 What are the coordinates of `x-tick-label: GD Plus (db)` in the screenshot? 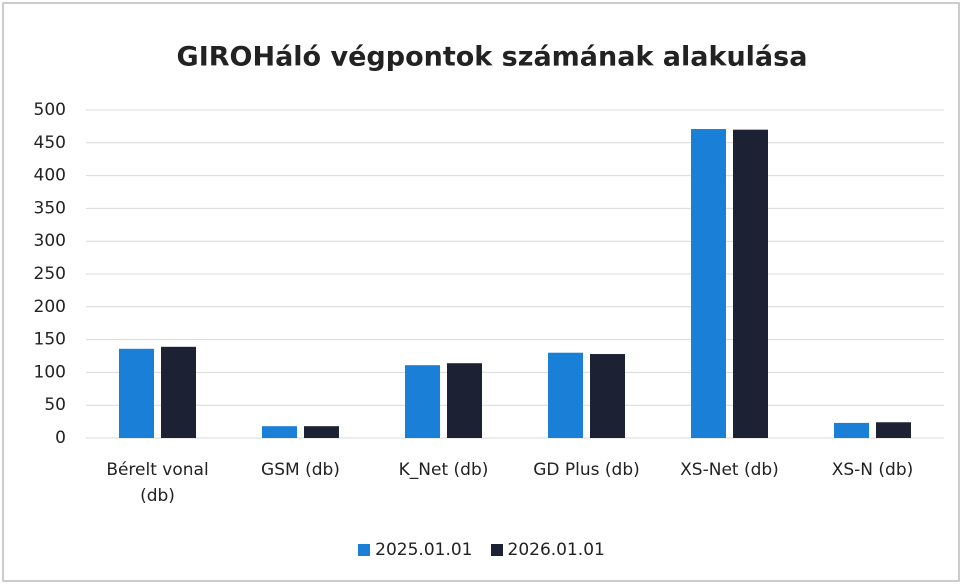 It's located at (586, 470).